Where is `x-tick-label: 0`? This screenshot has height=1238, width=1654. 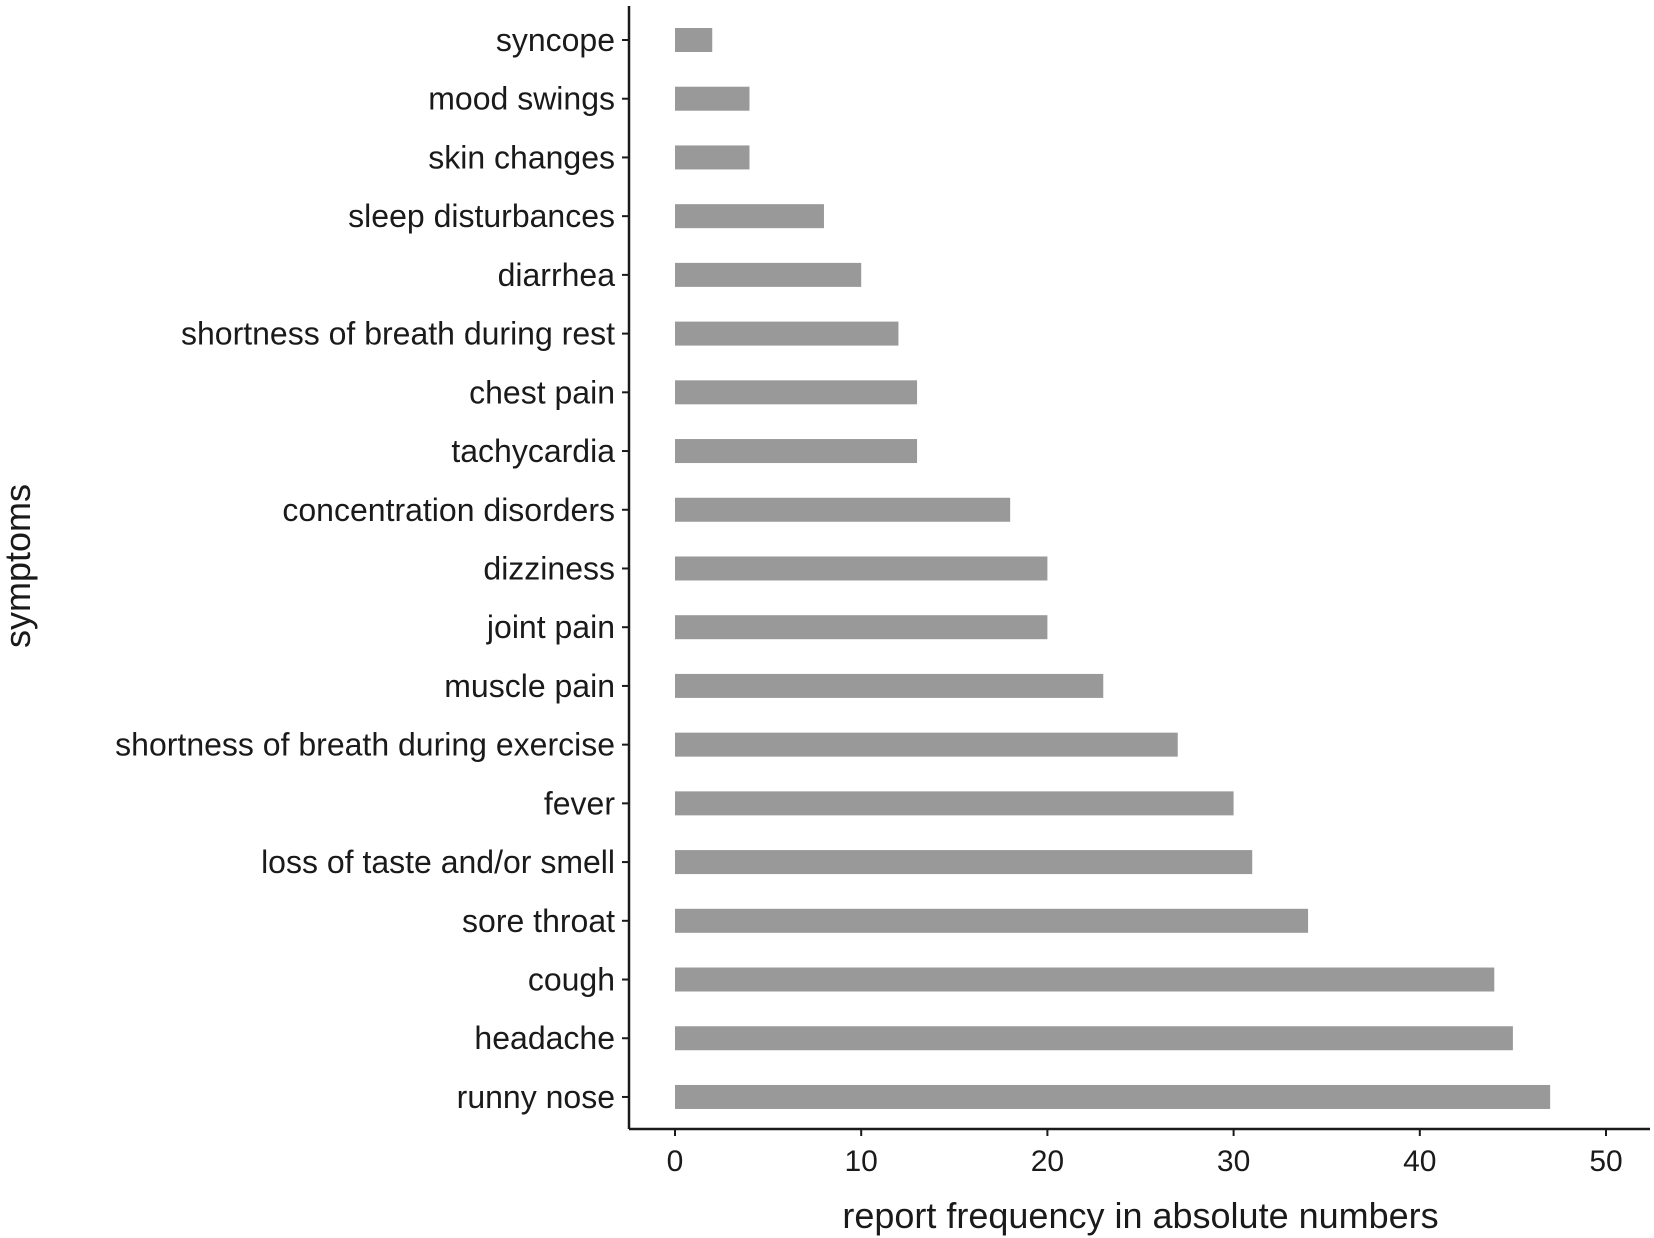
x-tick-label: 0 is located at coordinates (675, 1161).